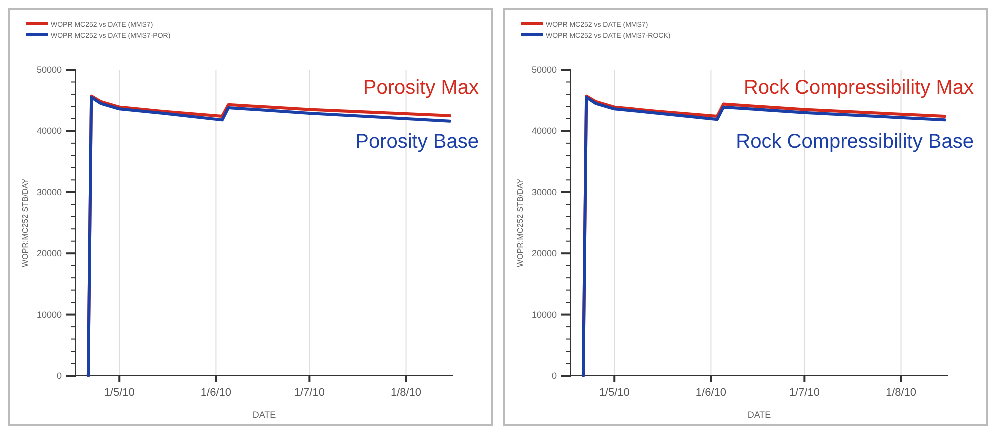  I want to click on annotation: Porosity Max, so click(421, 88).